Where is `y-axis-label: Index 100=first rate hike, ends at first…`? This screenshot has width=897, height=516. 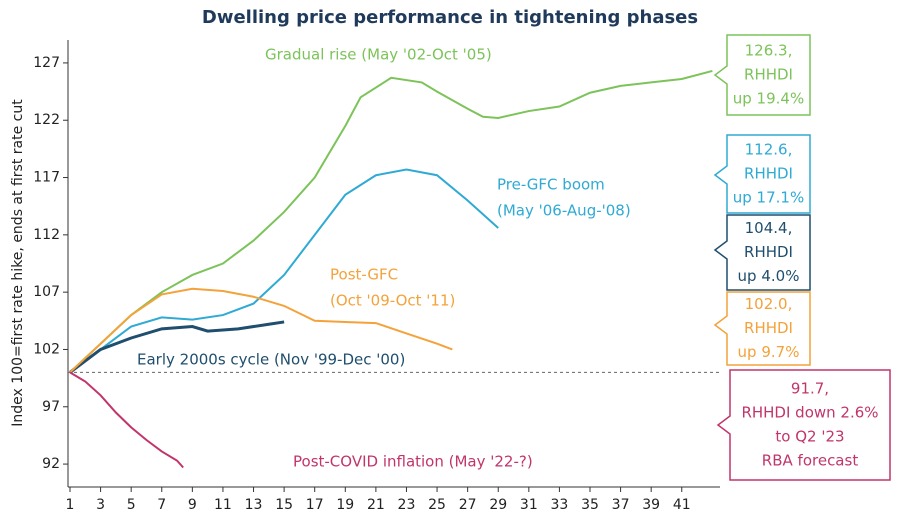 y-axis-label: Index 100=first rate hike, ends at first… is located at coordinates (18, 263).